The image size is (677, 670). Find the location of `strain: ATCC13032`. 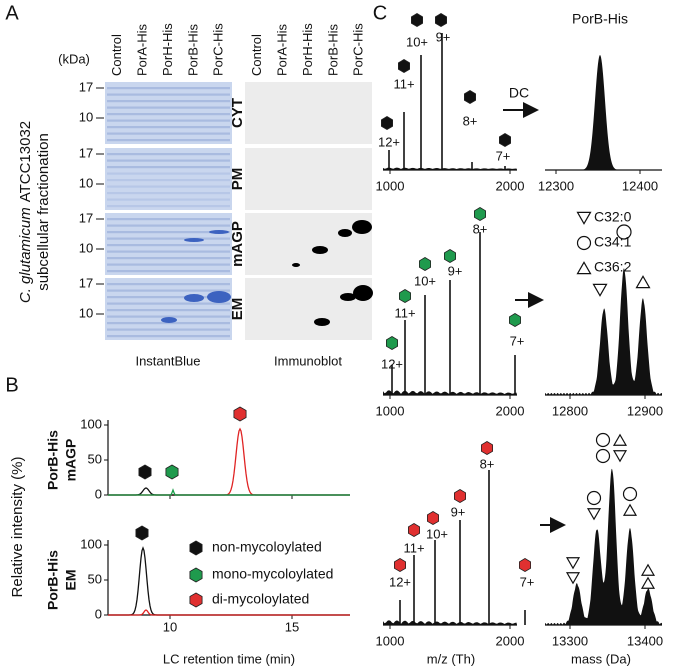

strain: ATCC13032 is located at coordinates (25, 161).